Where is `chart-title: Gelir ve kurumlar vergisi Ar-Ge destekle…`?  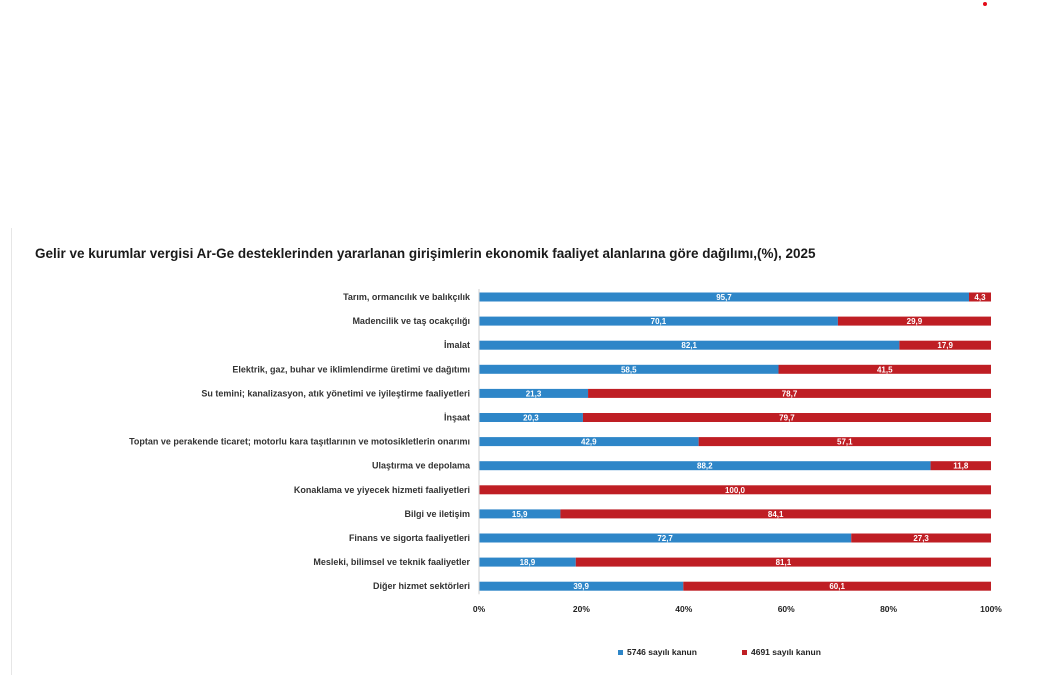
chart-title: Gelir ve kurumlar vergisi Ar-Ge destekle… is located at coordinates (425, 253).